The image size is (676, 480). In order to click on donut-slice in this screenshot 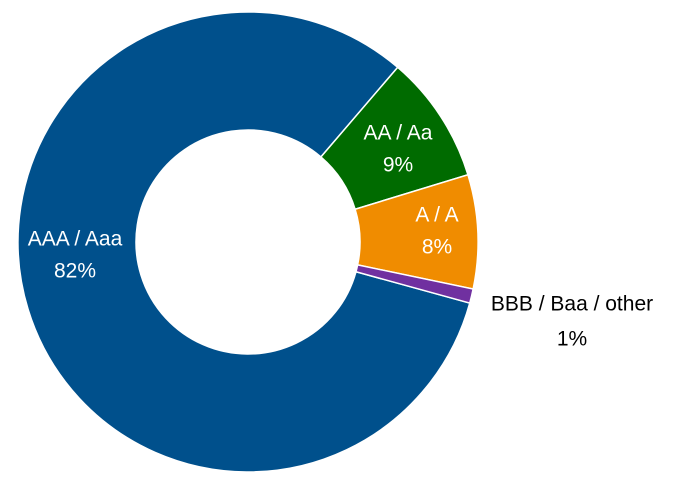, I will do `click(415, 284)`.